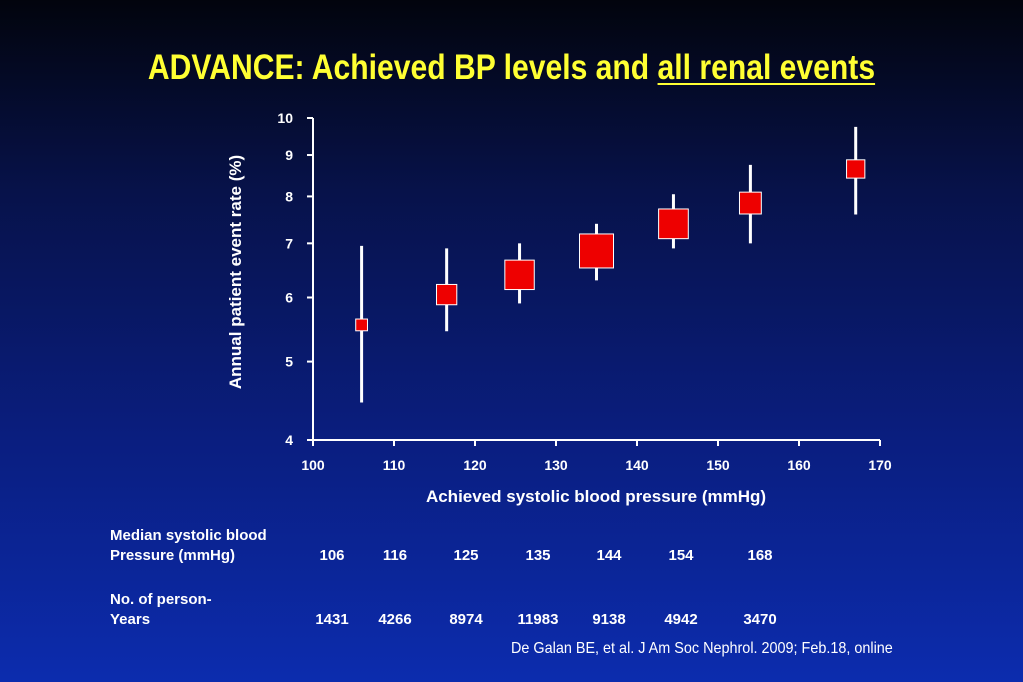  Describe the element at coordinates (285, 118) in the screenshot. I see `y-tick-label: 10` at that location.